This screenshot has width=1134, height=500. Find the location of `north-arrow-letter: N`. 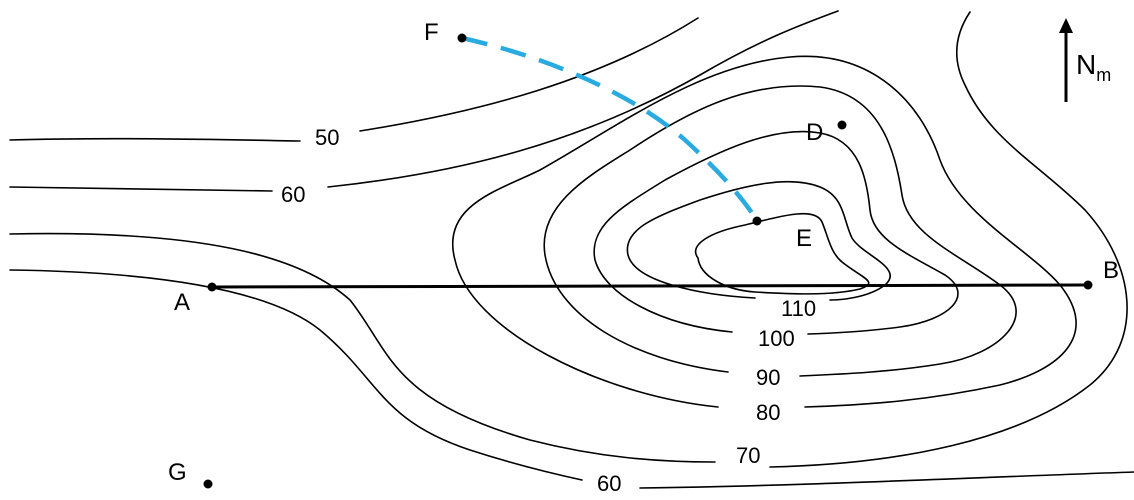

north-arrow-letter: N is located at coordinates (1086, 64).